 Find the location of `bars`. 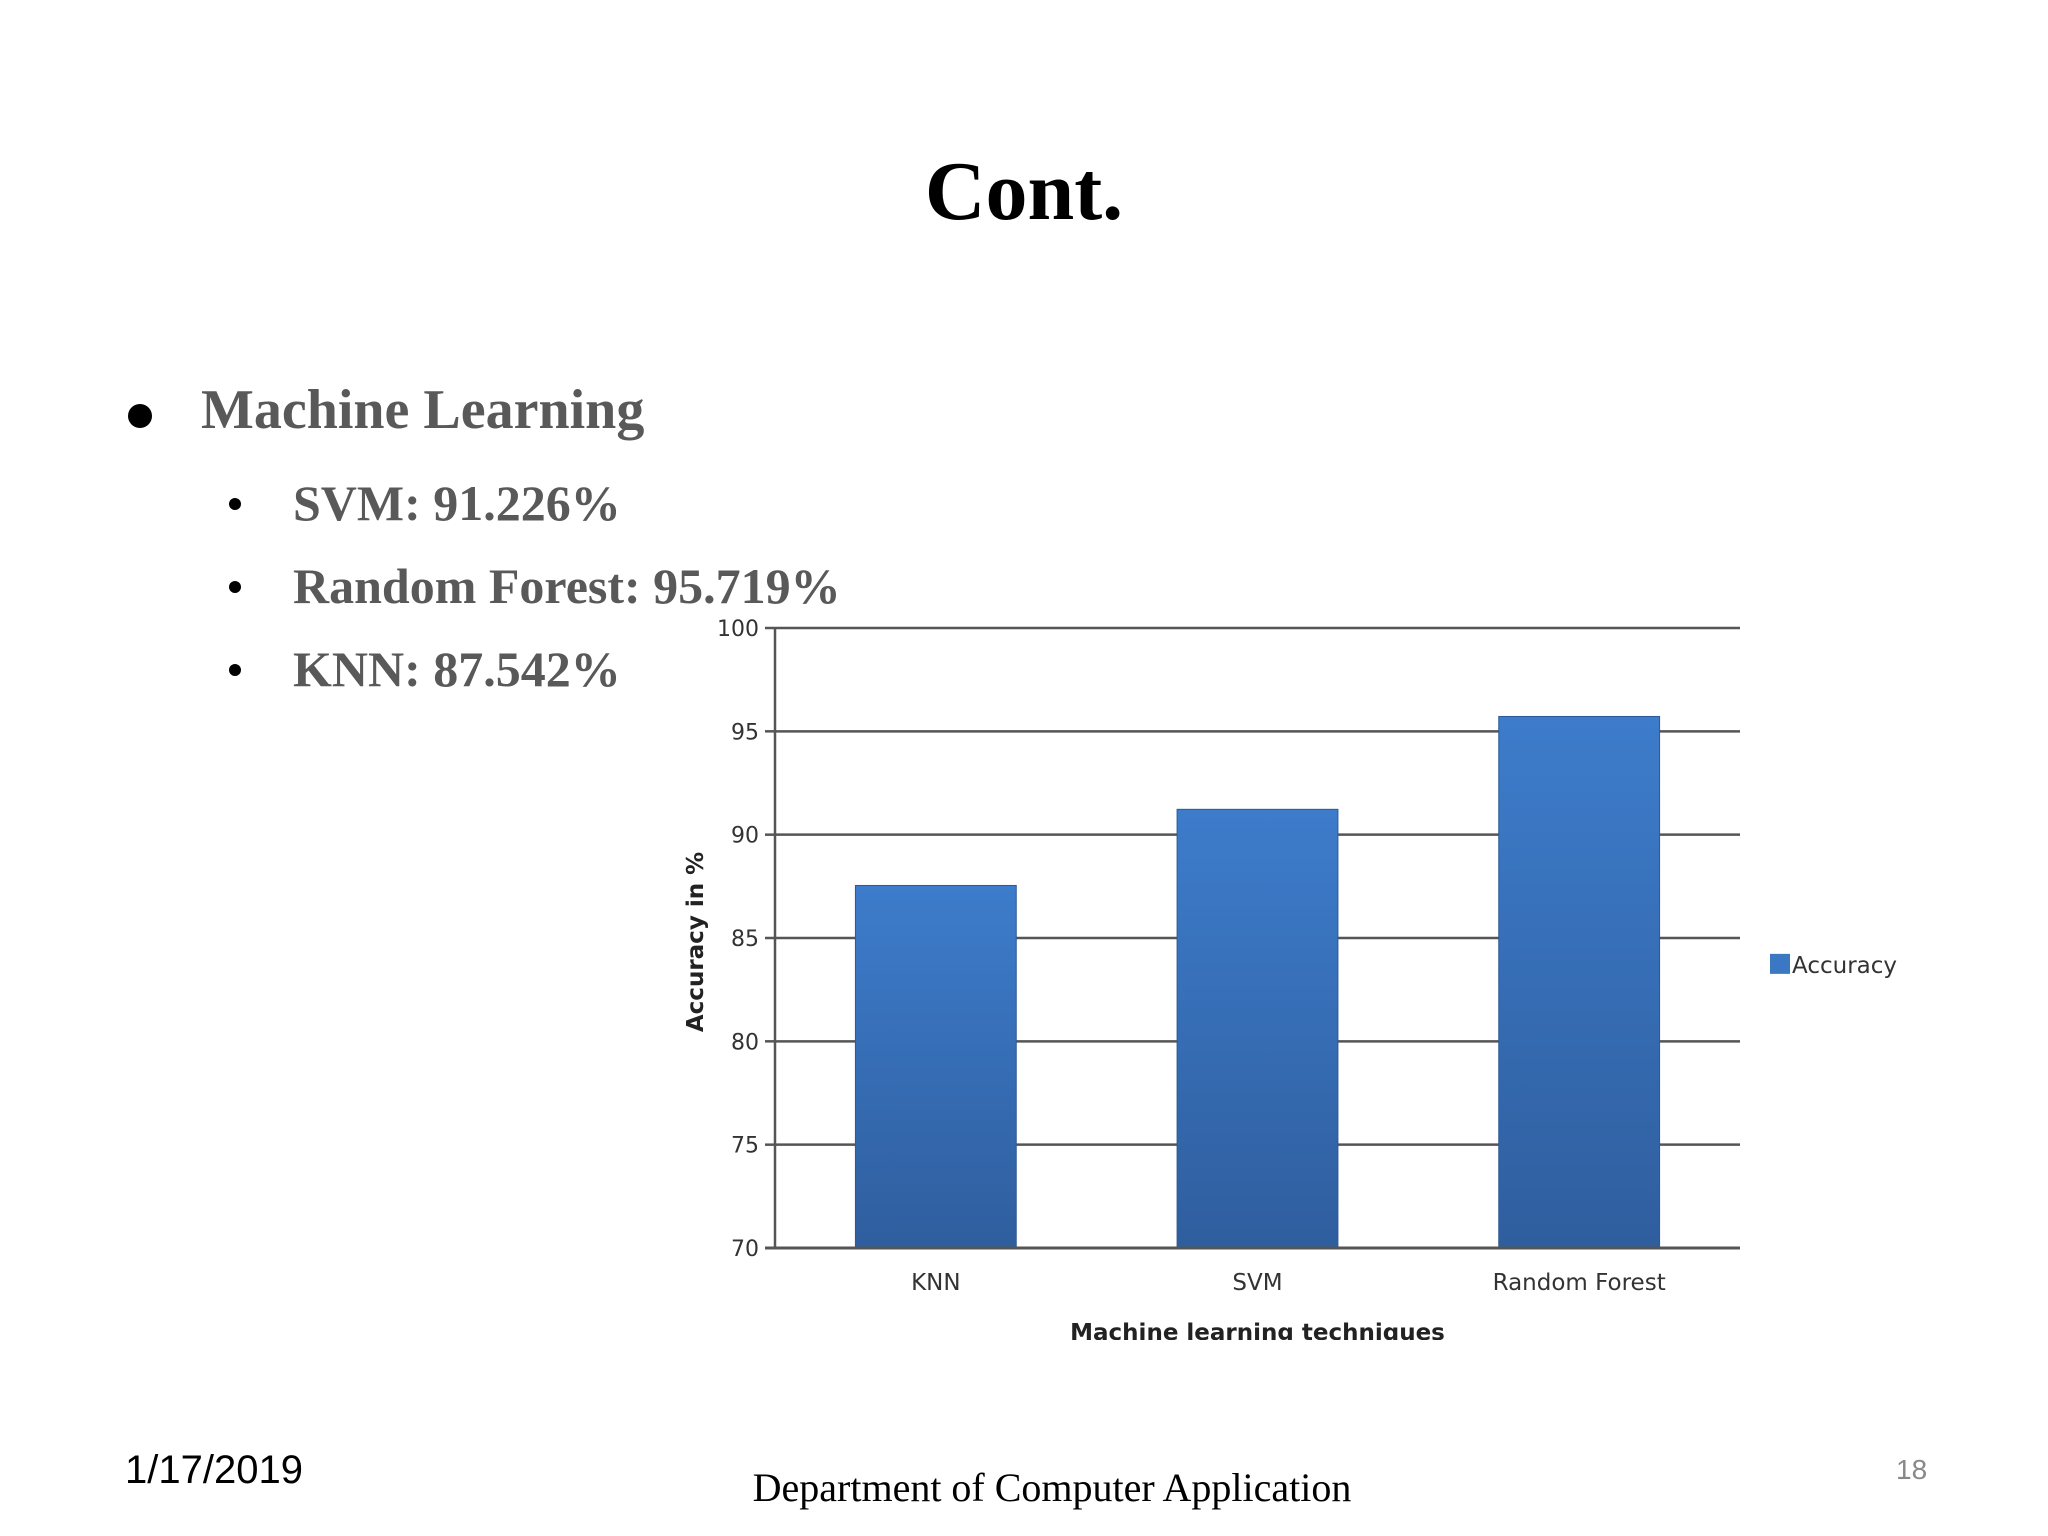

bars is located at coordinates (1257, 982).